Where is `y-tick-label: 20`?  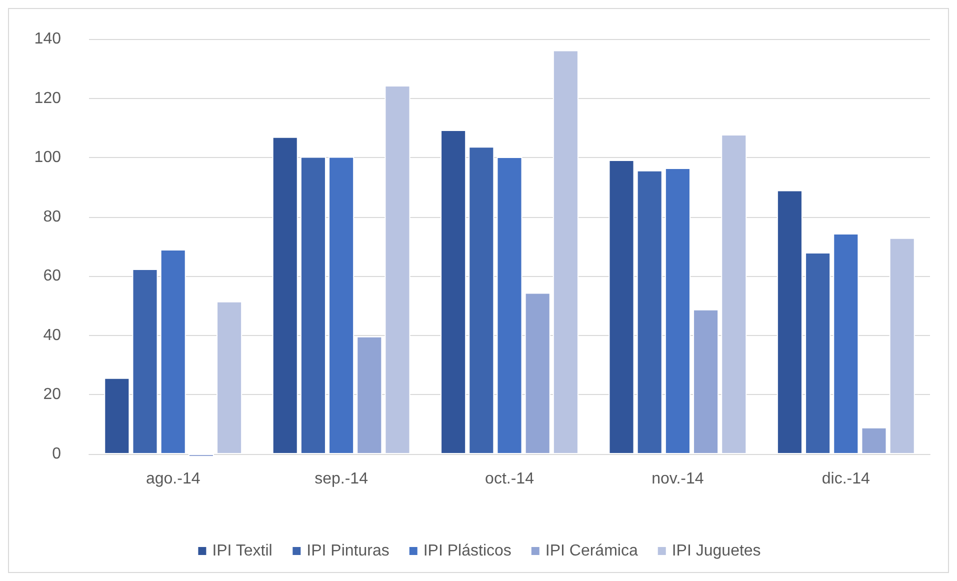 y-tick-label: 20 is located at coordinates (52, 395).